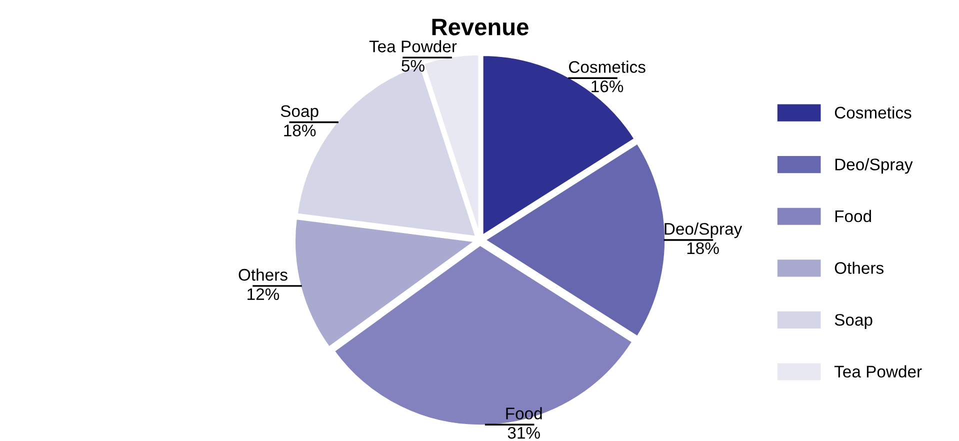 This screenshot has height=441, width=959. I want to click on chart-title: Revenue, so click(480, 27).